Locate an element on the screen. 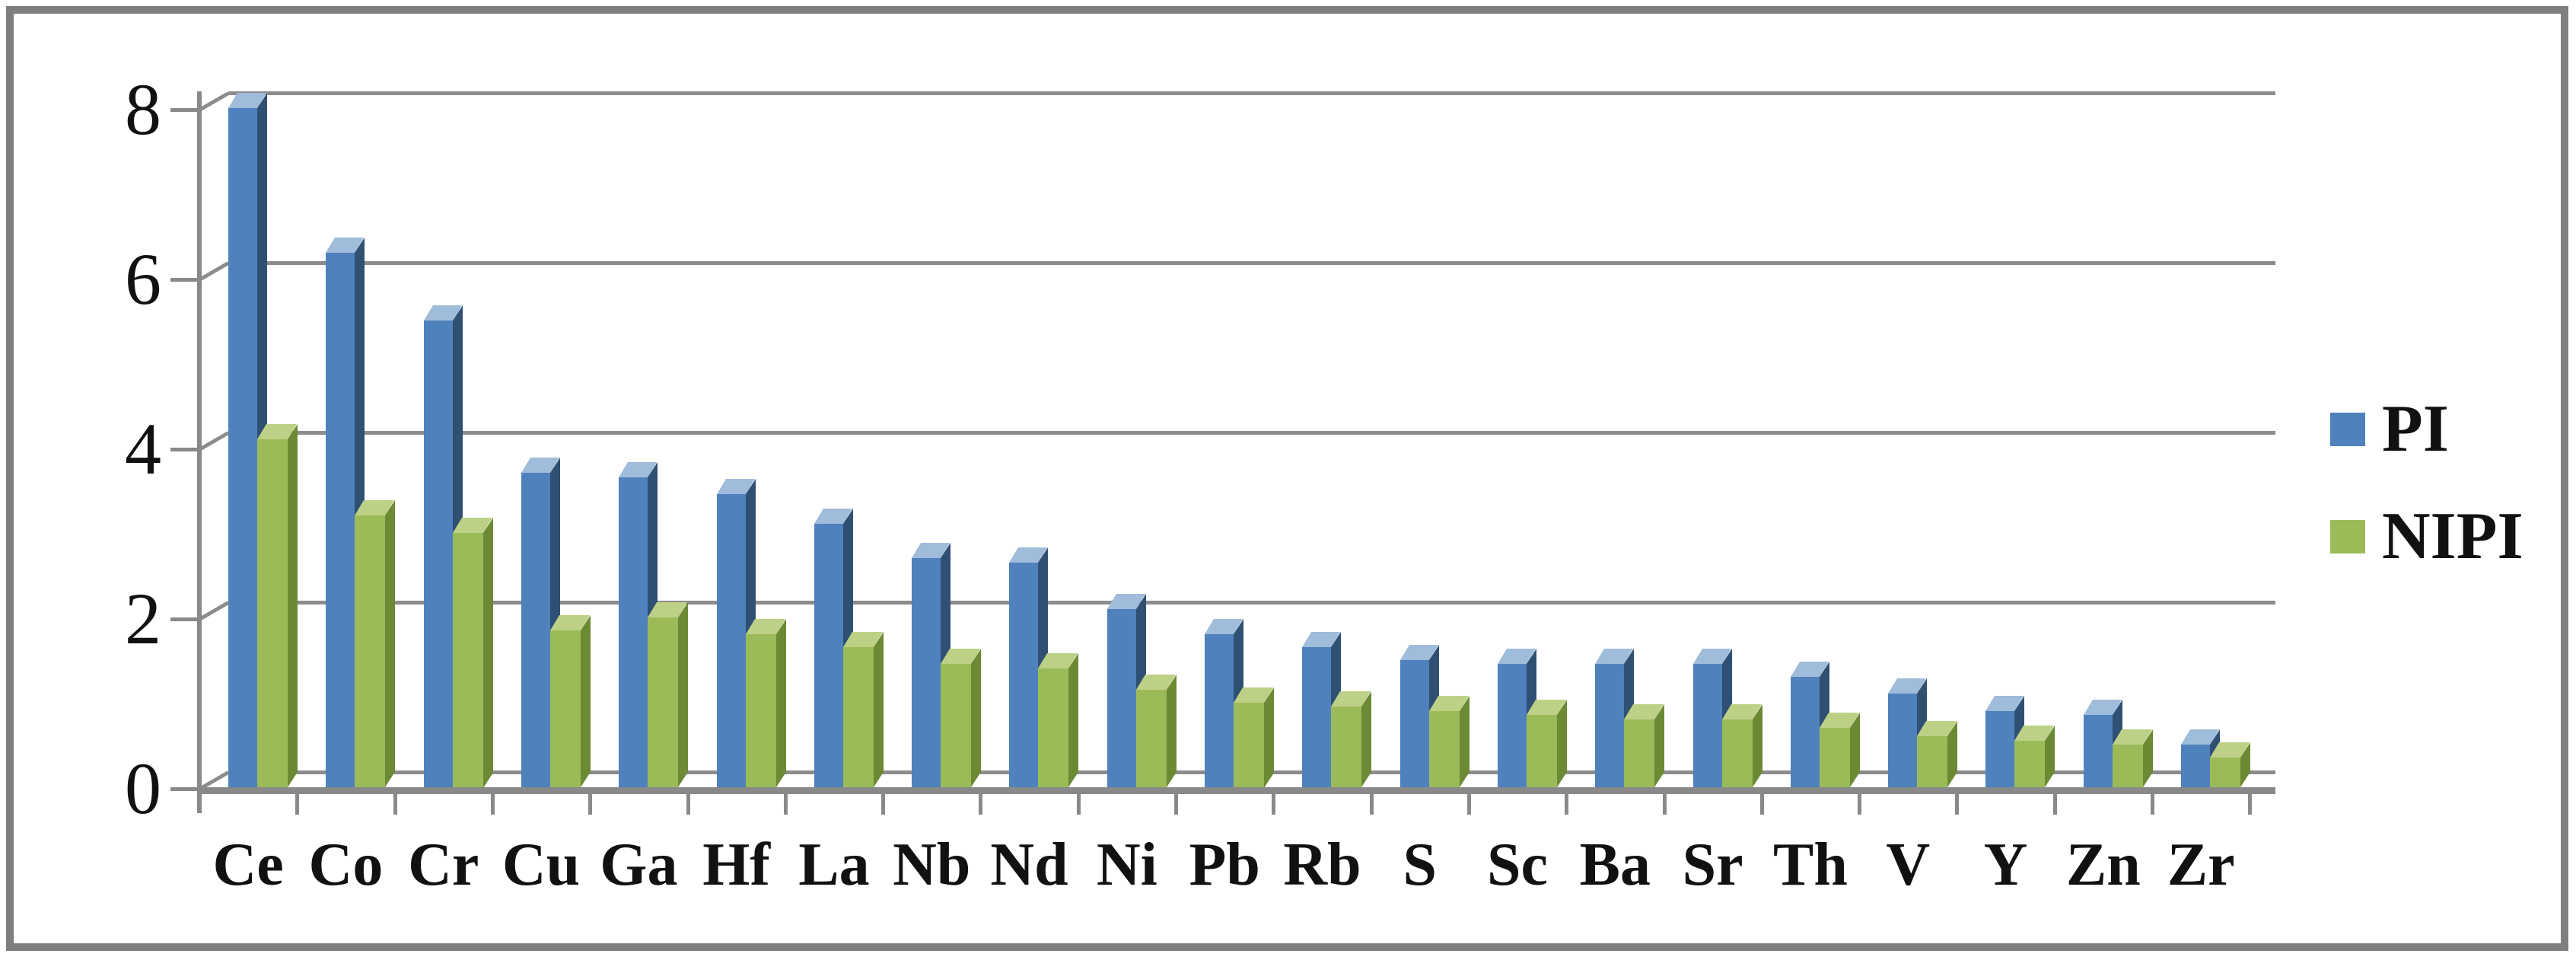  category-label-Sr: Sr is located at coordinates (1713, 865).